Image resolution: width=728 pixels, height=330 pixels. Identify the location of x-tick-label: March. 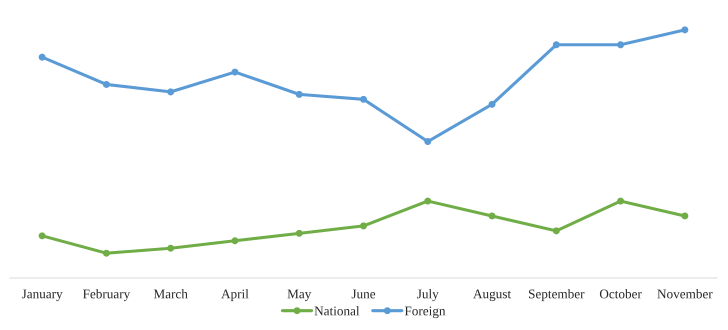
(171, 293).